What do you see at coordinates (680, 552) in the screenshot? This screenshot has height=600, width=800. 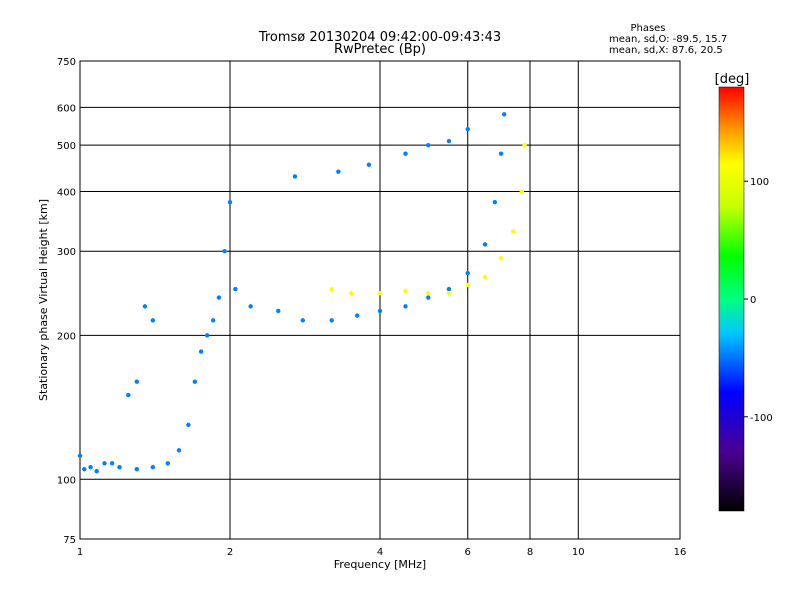 I see `x-tick-label: 16` at bounding box center [680, 552].